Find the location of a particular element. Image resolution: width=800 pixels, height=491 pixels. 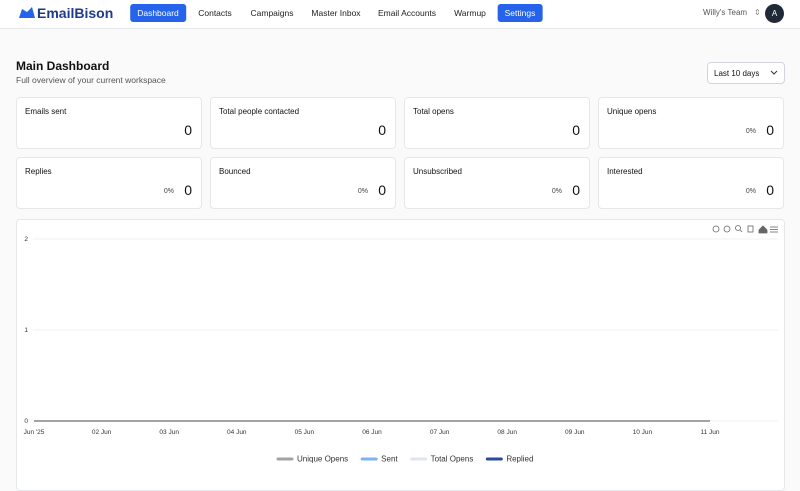

stat-card: Total people contacted 0 is located at coordinates (303, 123).